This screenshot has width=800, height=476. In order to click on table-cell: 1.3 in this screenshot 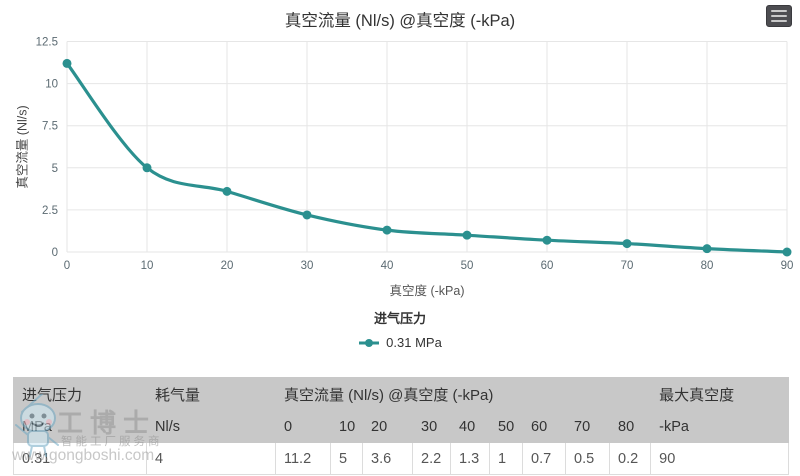, I will do `click(470, 458)`.